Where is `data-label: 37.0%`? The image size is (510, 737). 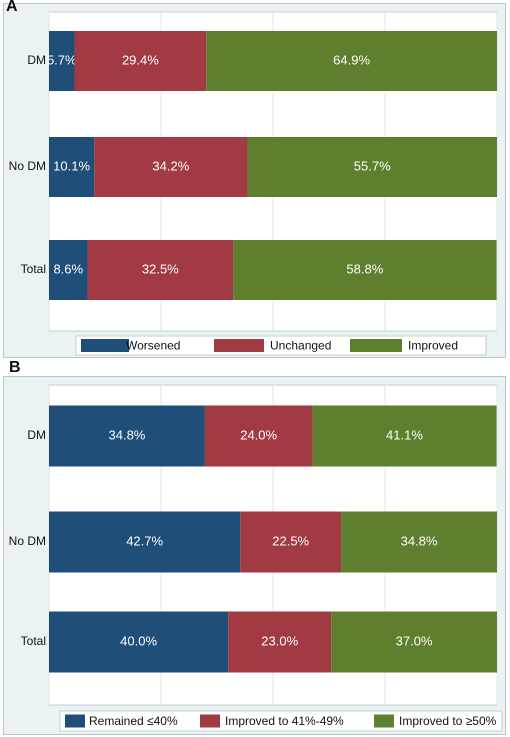
data-label: 37.0% is located at coordinates (414, 640).